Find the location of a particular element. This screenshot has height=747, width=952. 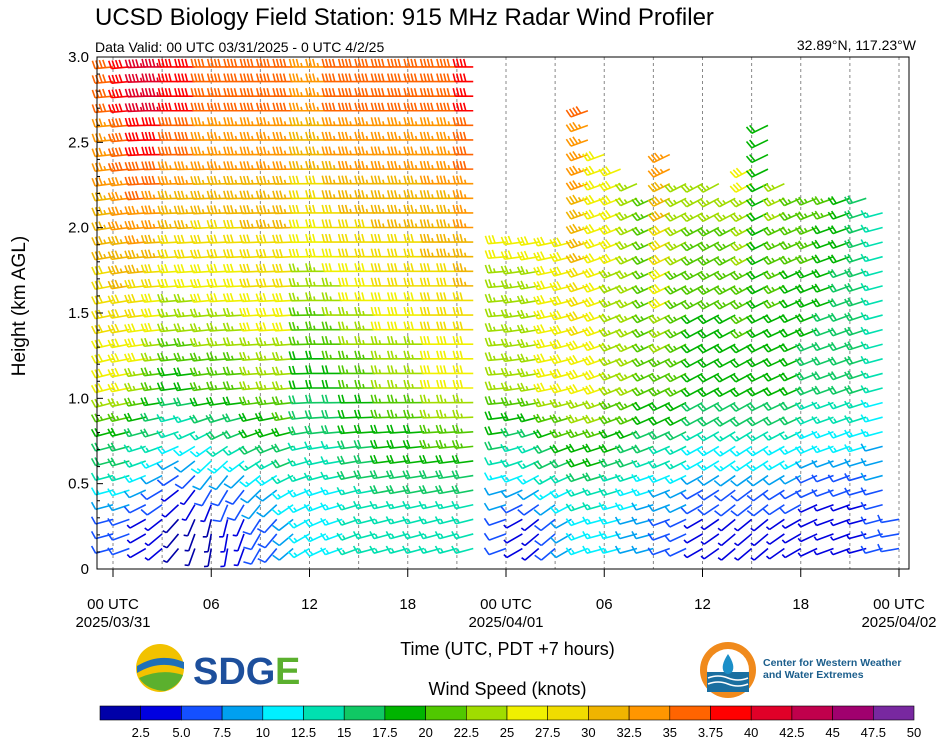

sdge-logo: SDG E is located at coordinates (230, 668).